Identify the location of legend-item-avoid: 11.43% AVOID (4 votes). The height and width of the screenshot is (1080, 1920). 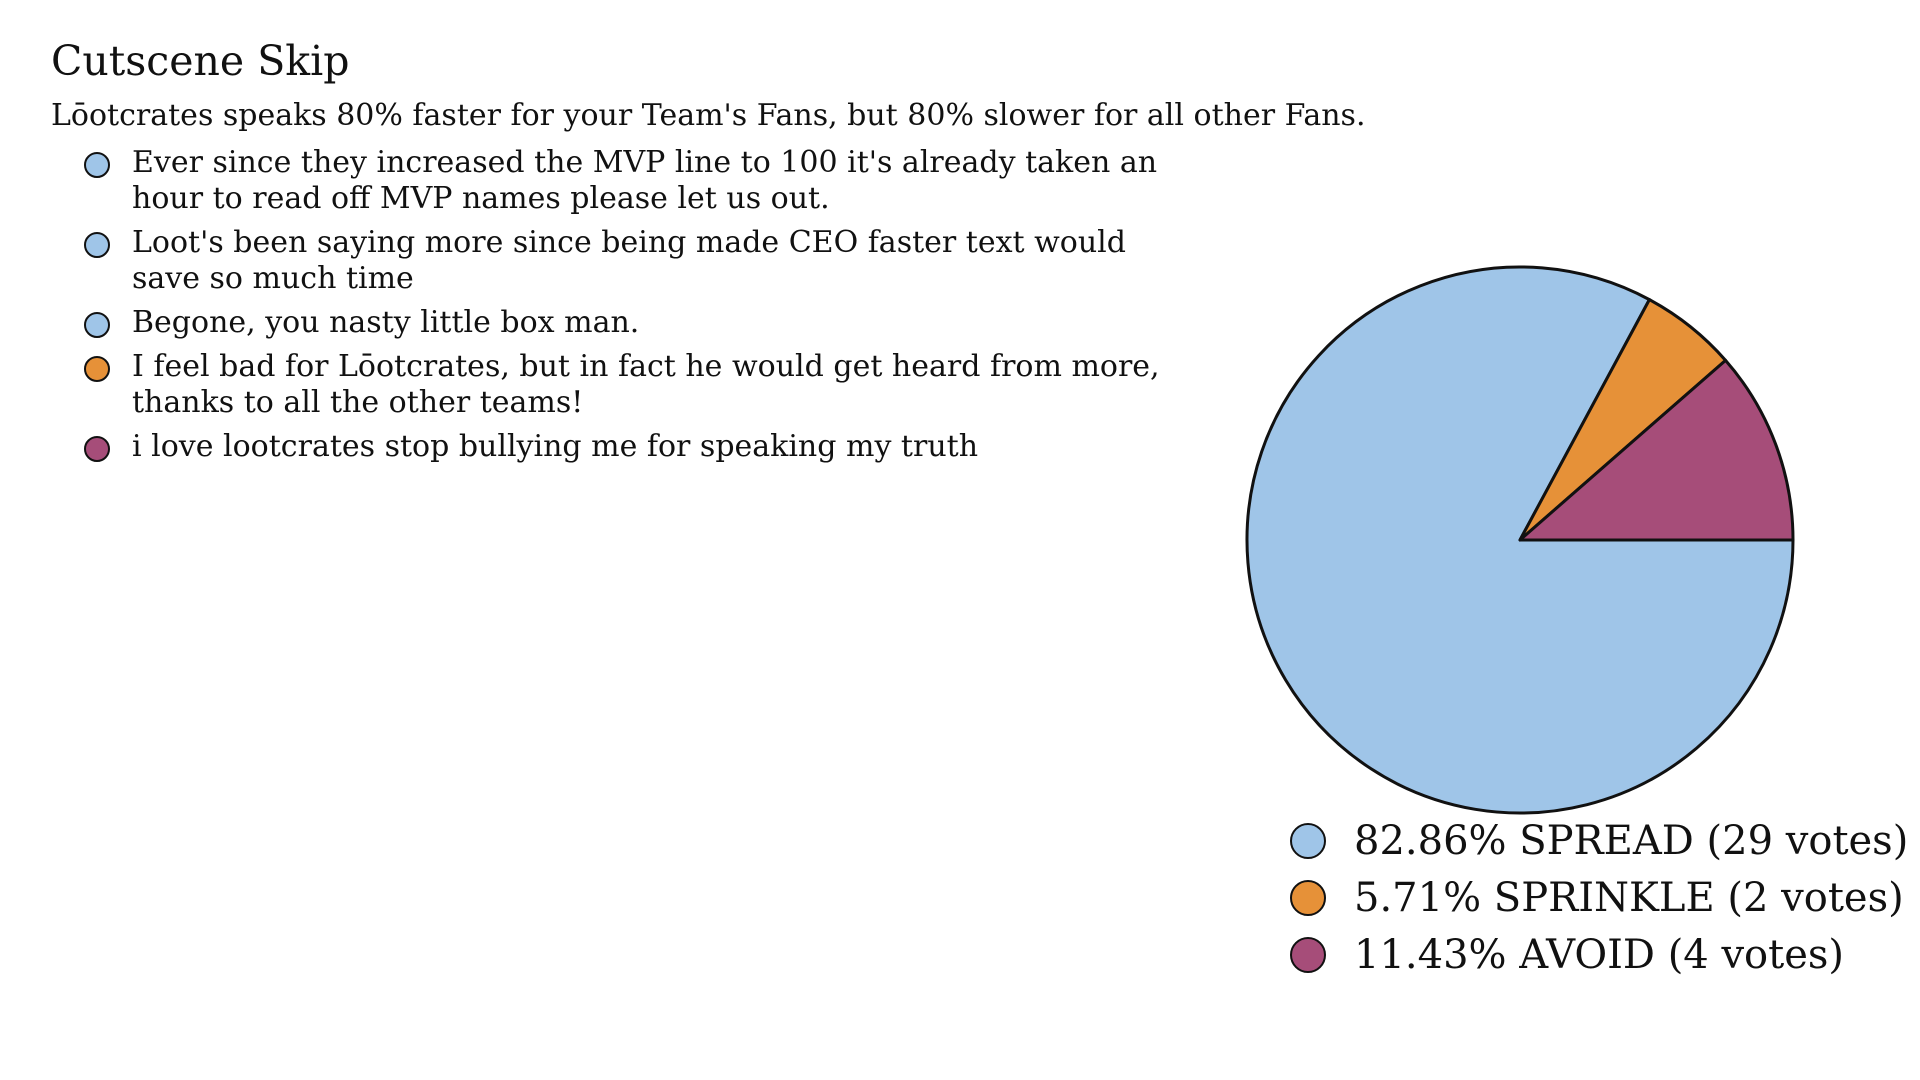
(1599, 954).